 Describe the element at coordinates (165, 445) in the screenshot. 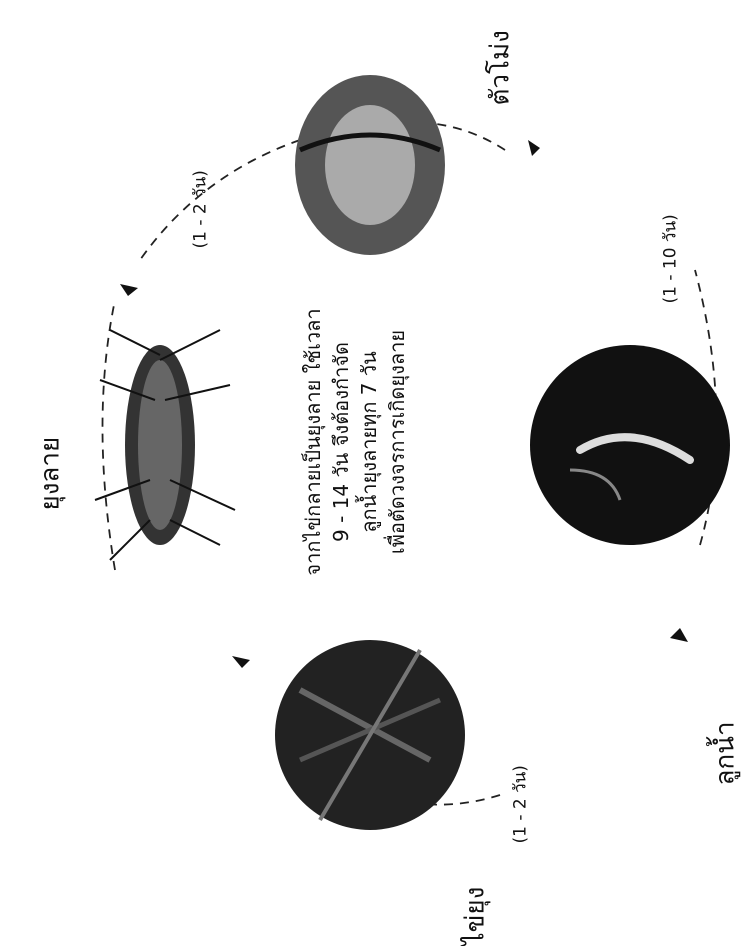

I see `mosquito-photo-icon` at that location.